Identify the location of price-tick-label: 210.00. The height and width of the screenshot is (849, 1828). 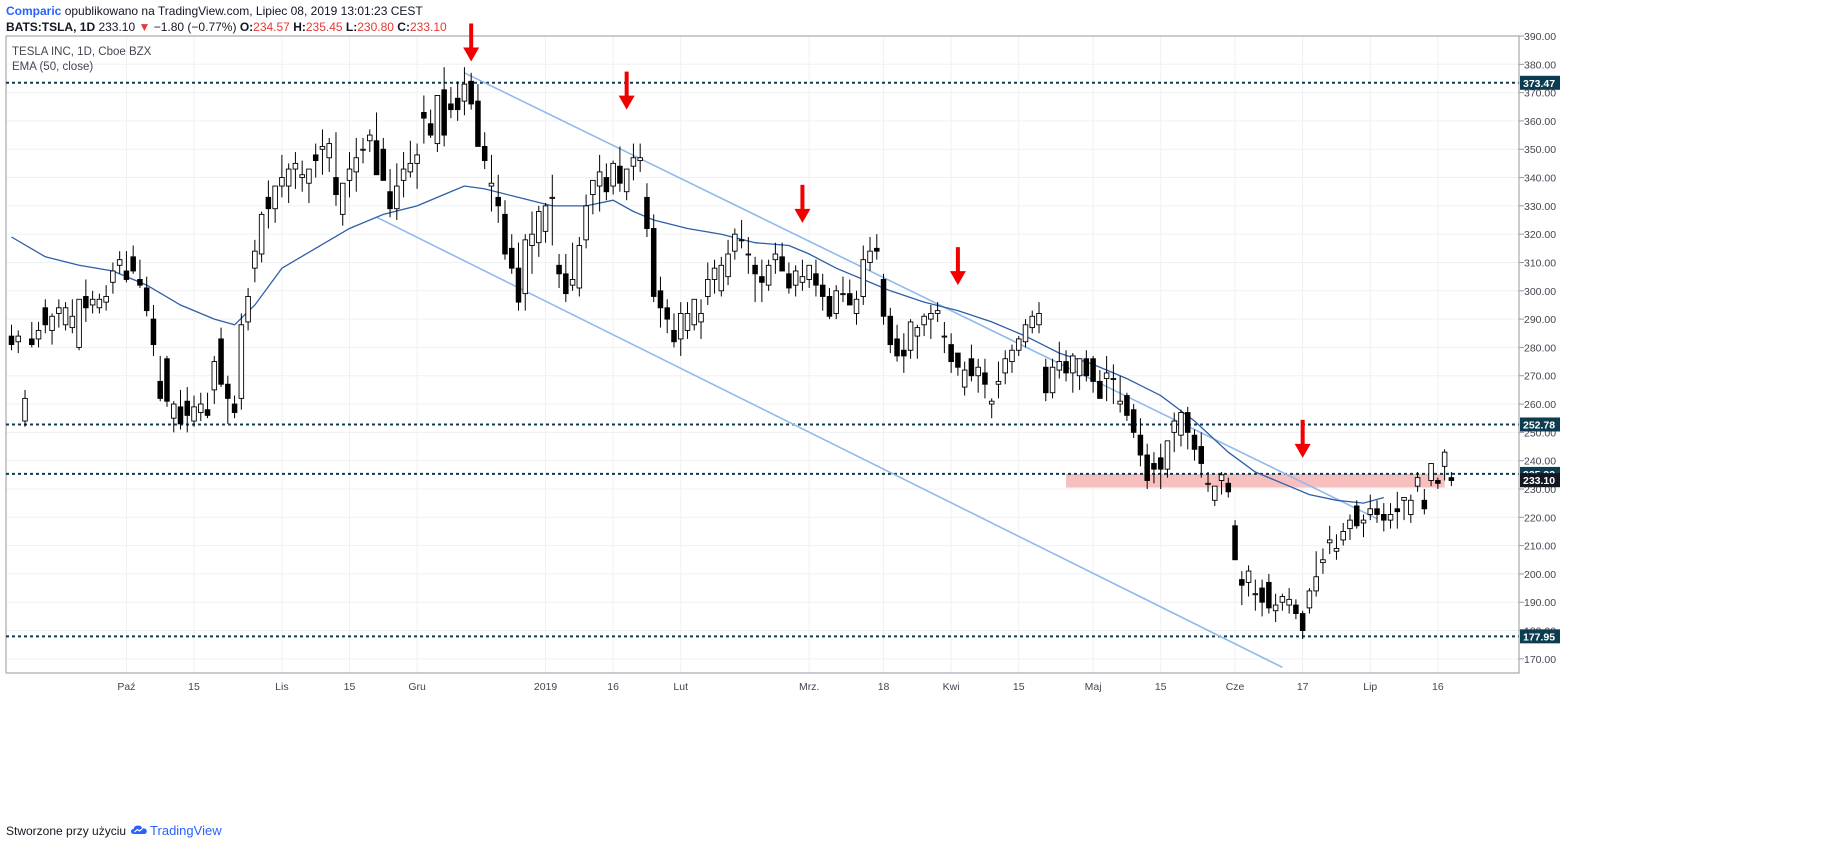
(1540, 547).